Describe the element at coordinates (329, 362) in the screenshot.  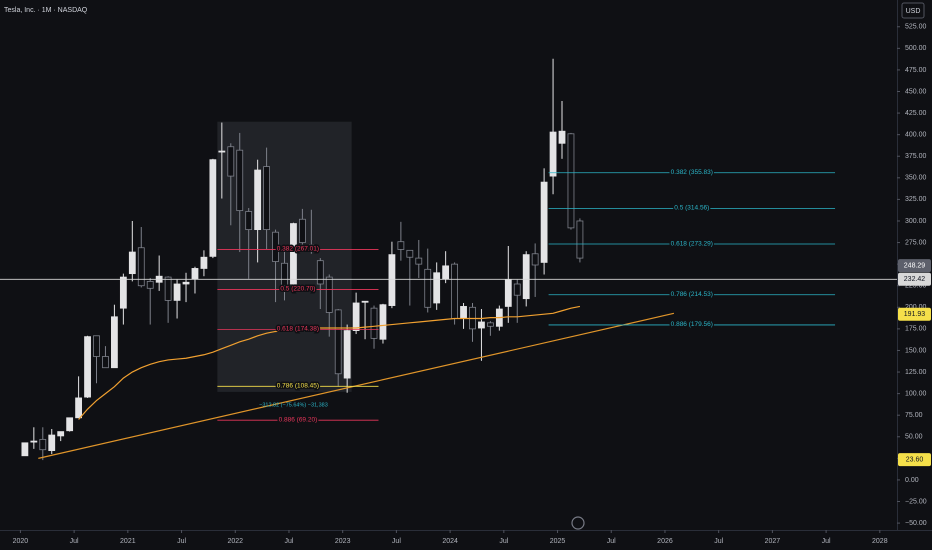
I see `moving-average` at that location.